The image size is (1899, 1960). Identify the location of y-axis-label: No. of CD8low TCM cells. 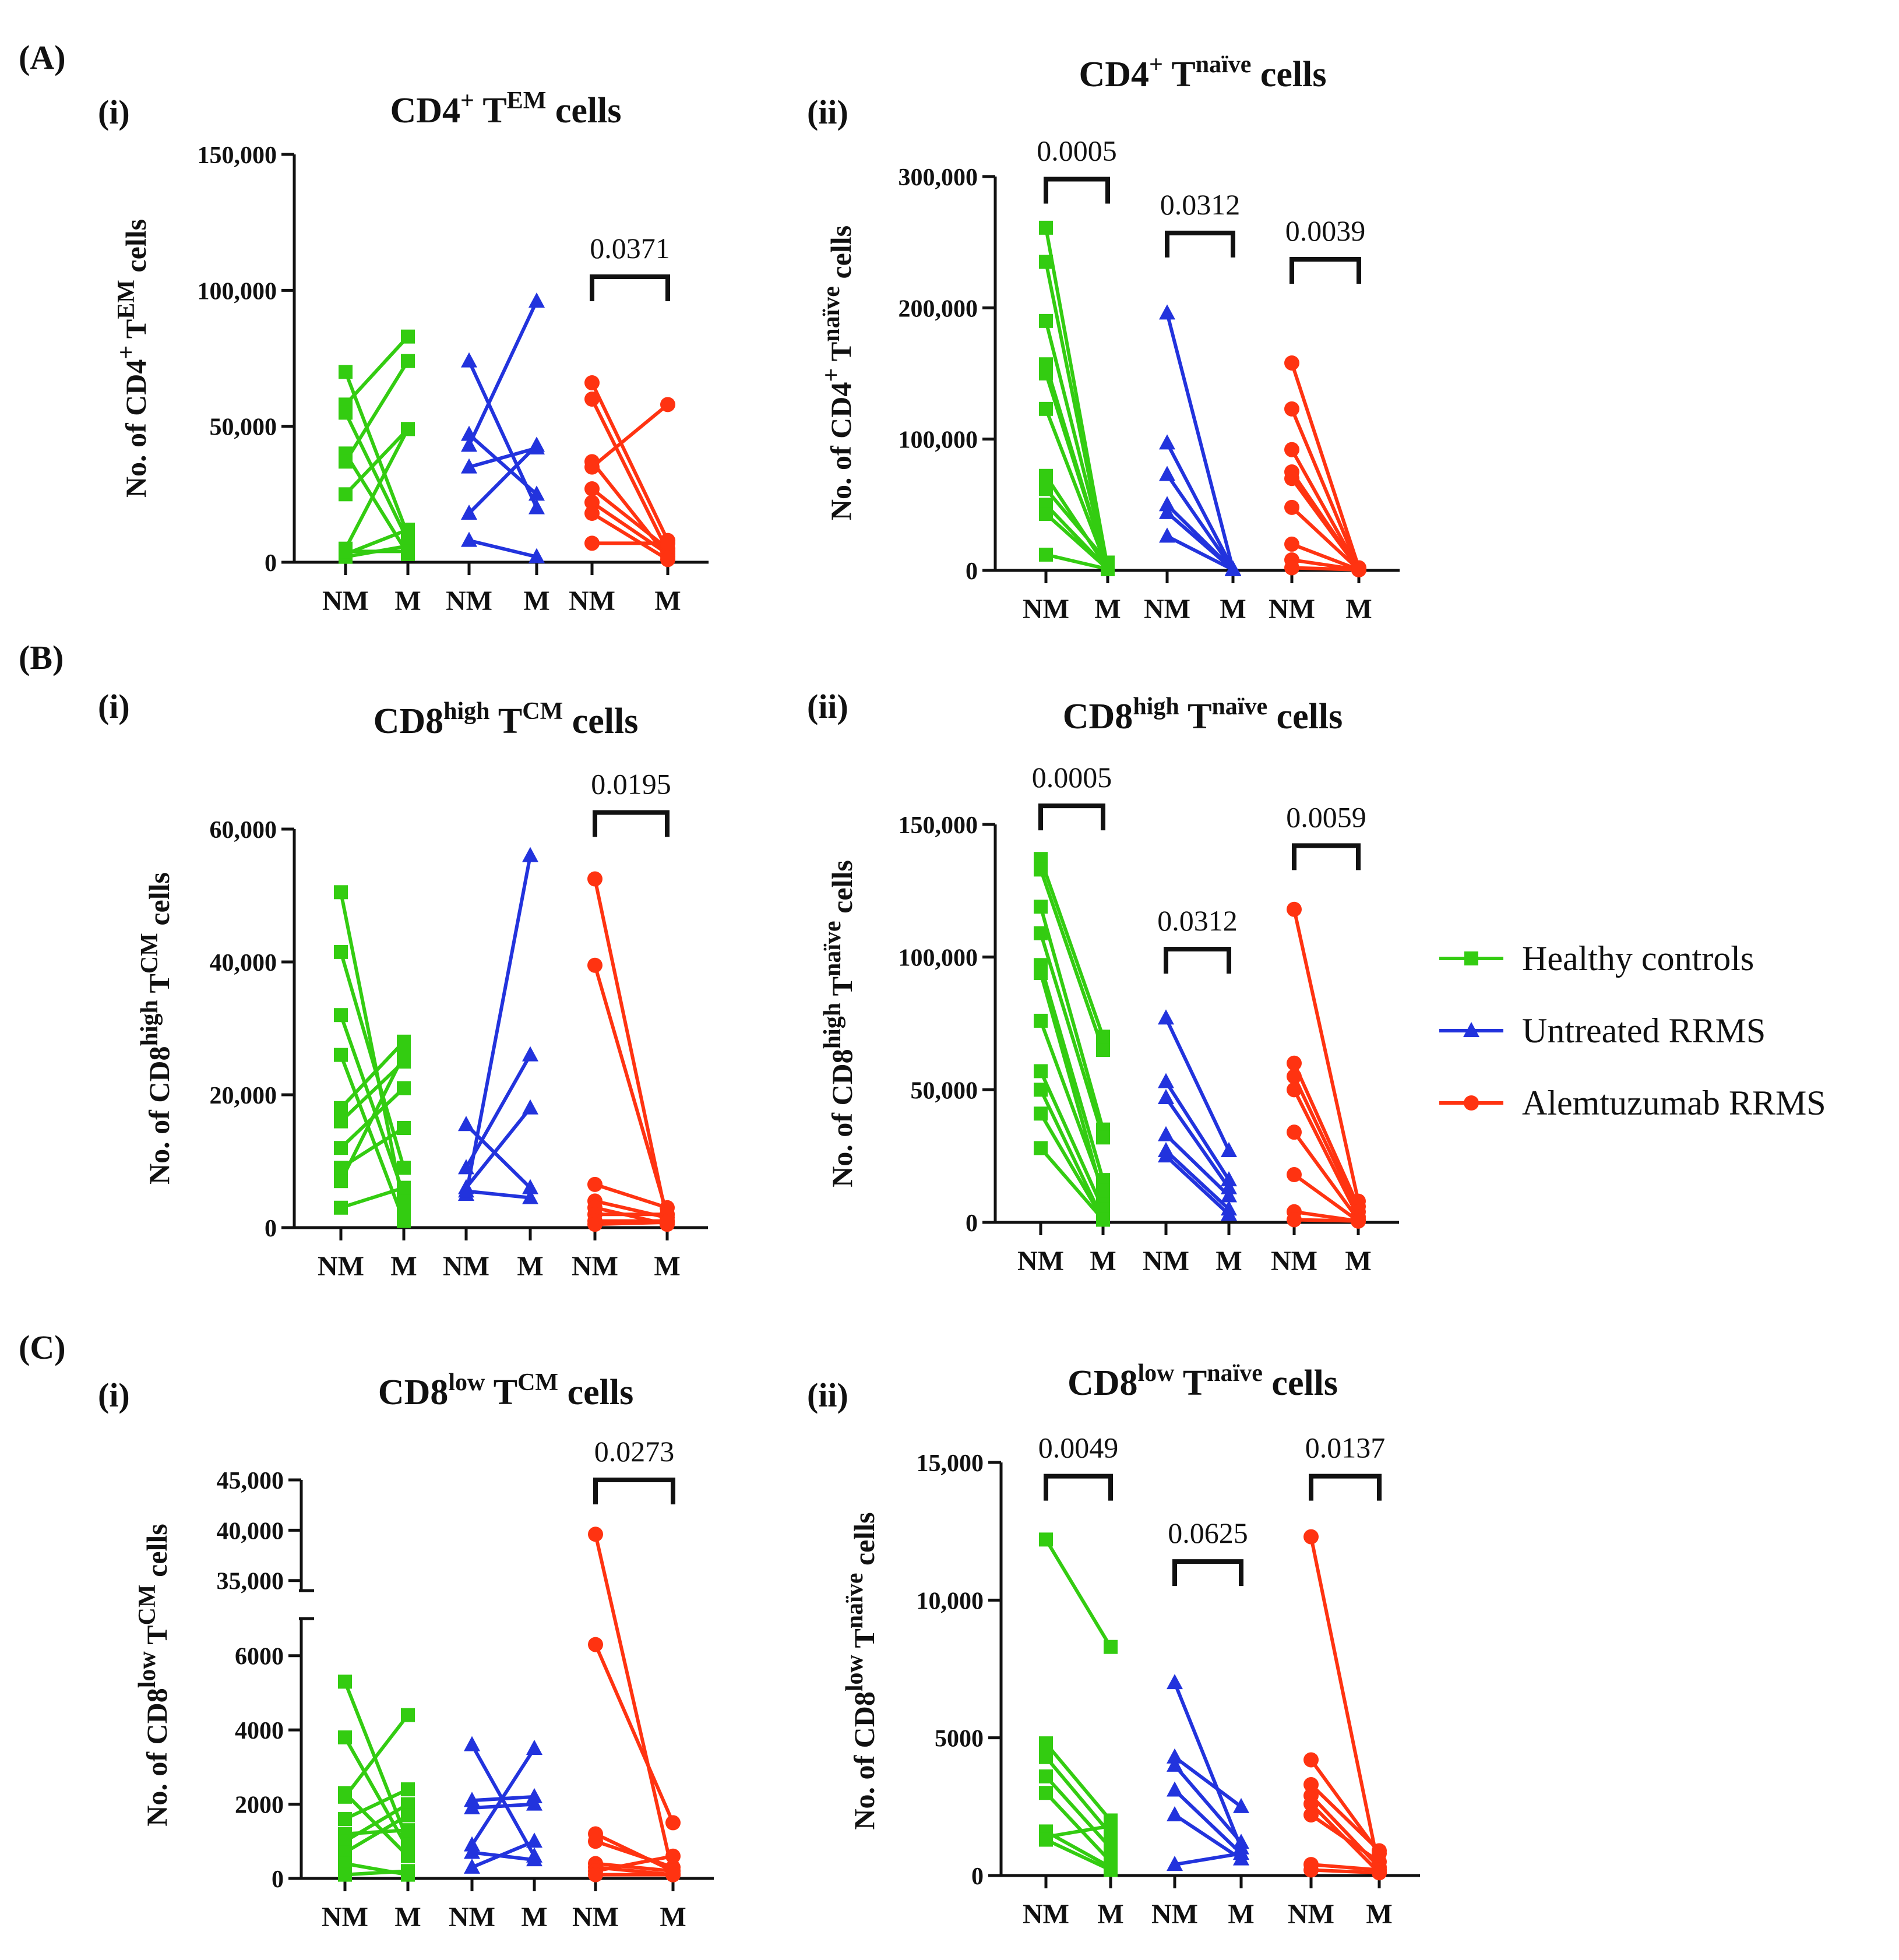
(153, 1675).